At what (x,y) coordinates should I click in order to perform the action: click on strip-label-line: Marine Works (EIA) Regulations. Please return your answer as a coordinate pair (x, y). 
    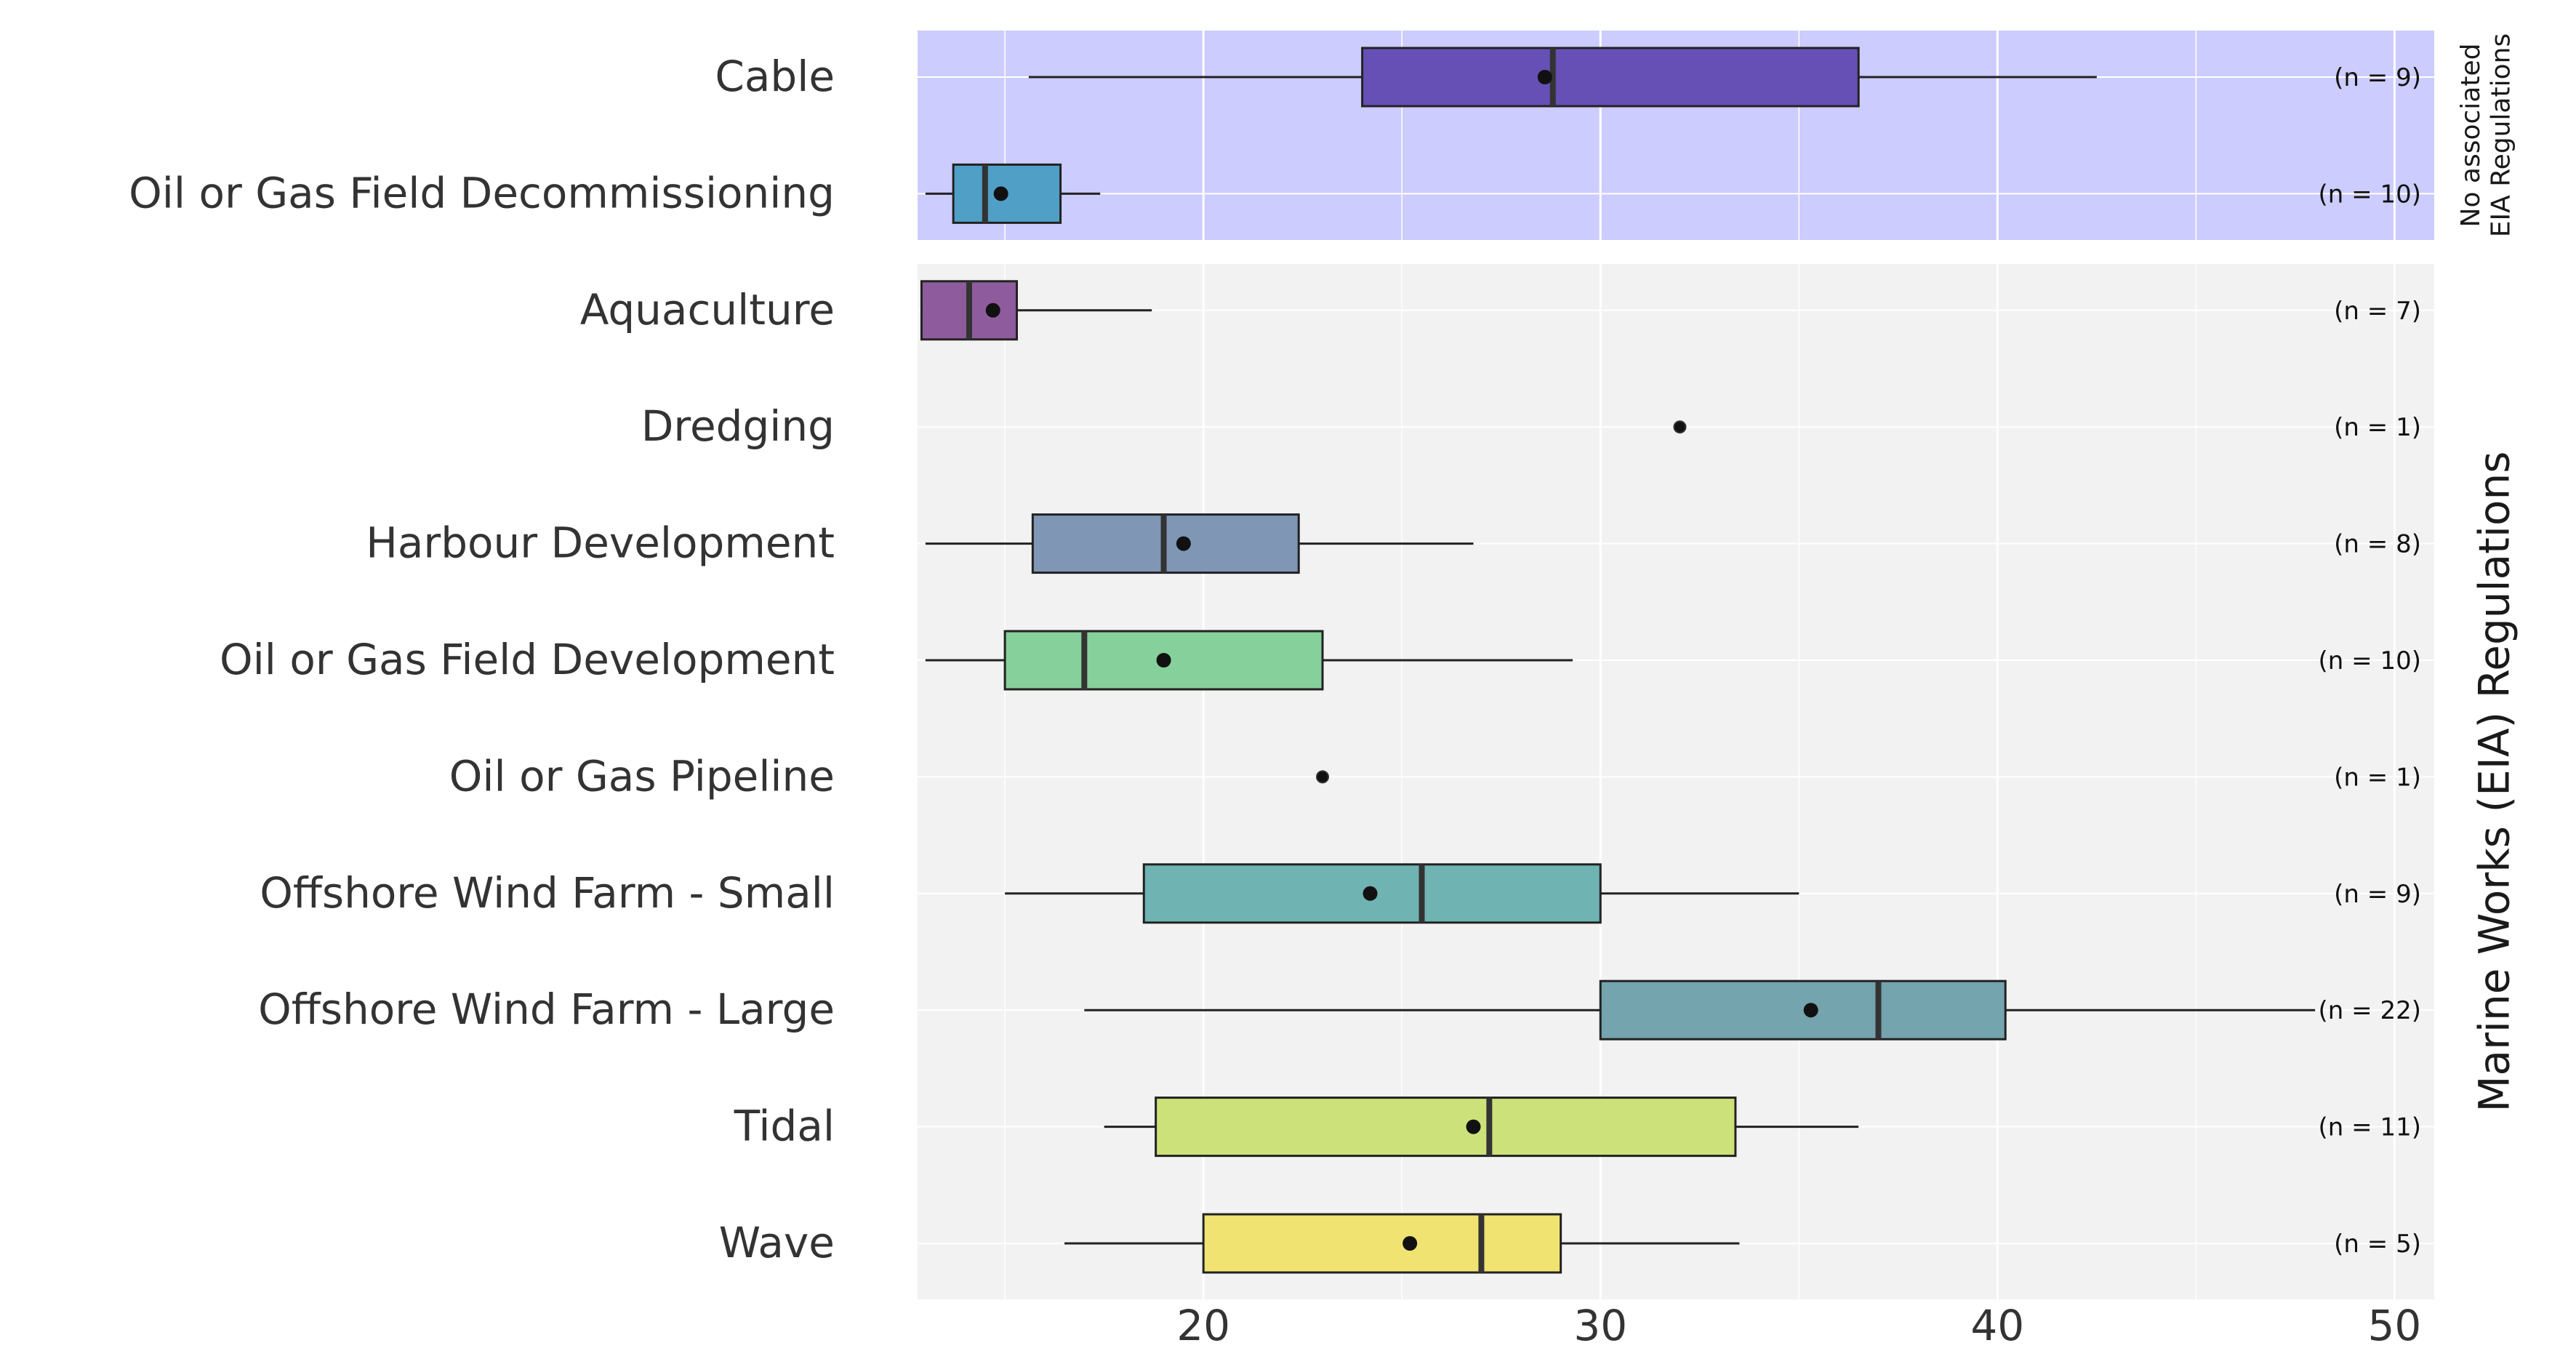
    Looking at the image, I should click on (2494, 782).